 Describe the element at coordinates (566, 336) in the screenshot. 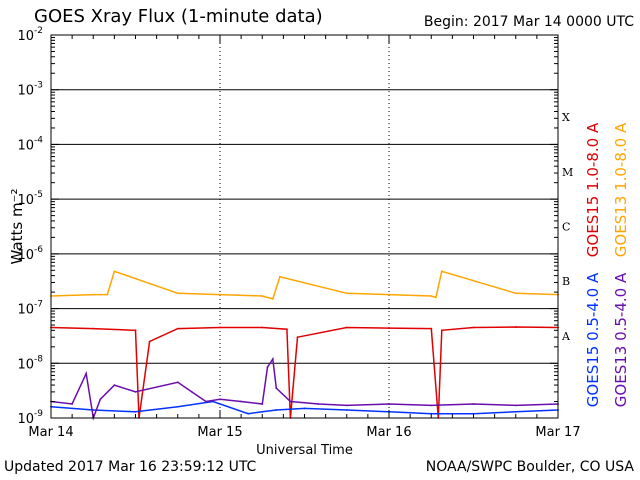

I see `flare-class-label: A` at that location.